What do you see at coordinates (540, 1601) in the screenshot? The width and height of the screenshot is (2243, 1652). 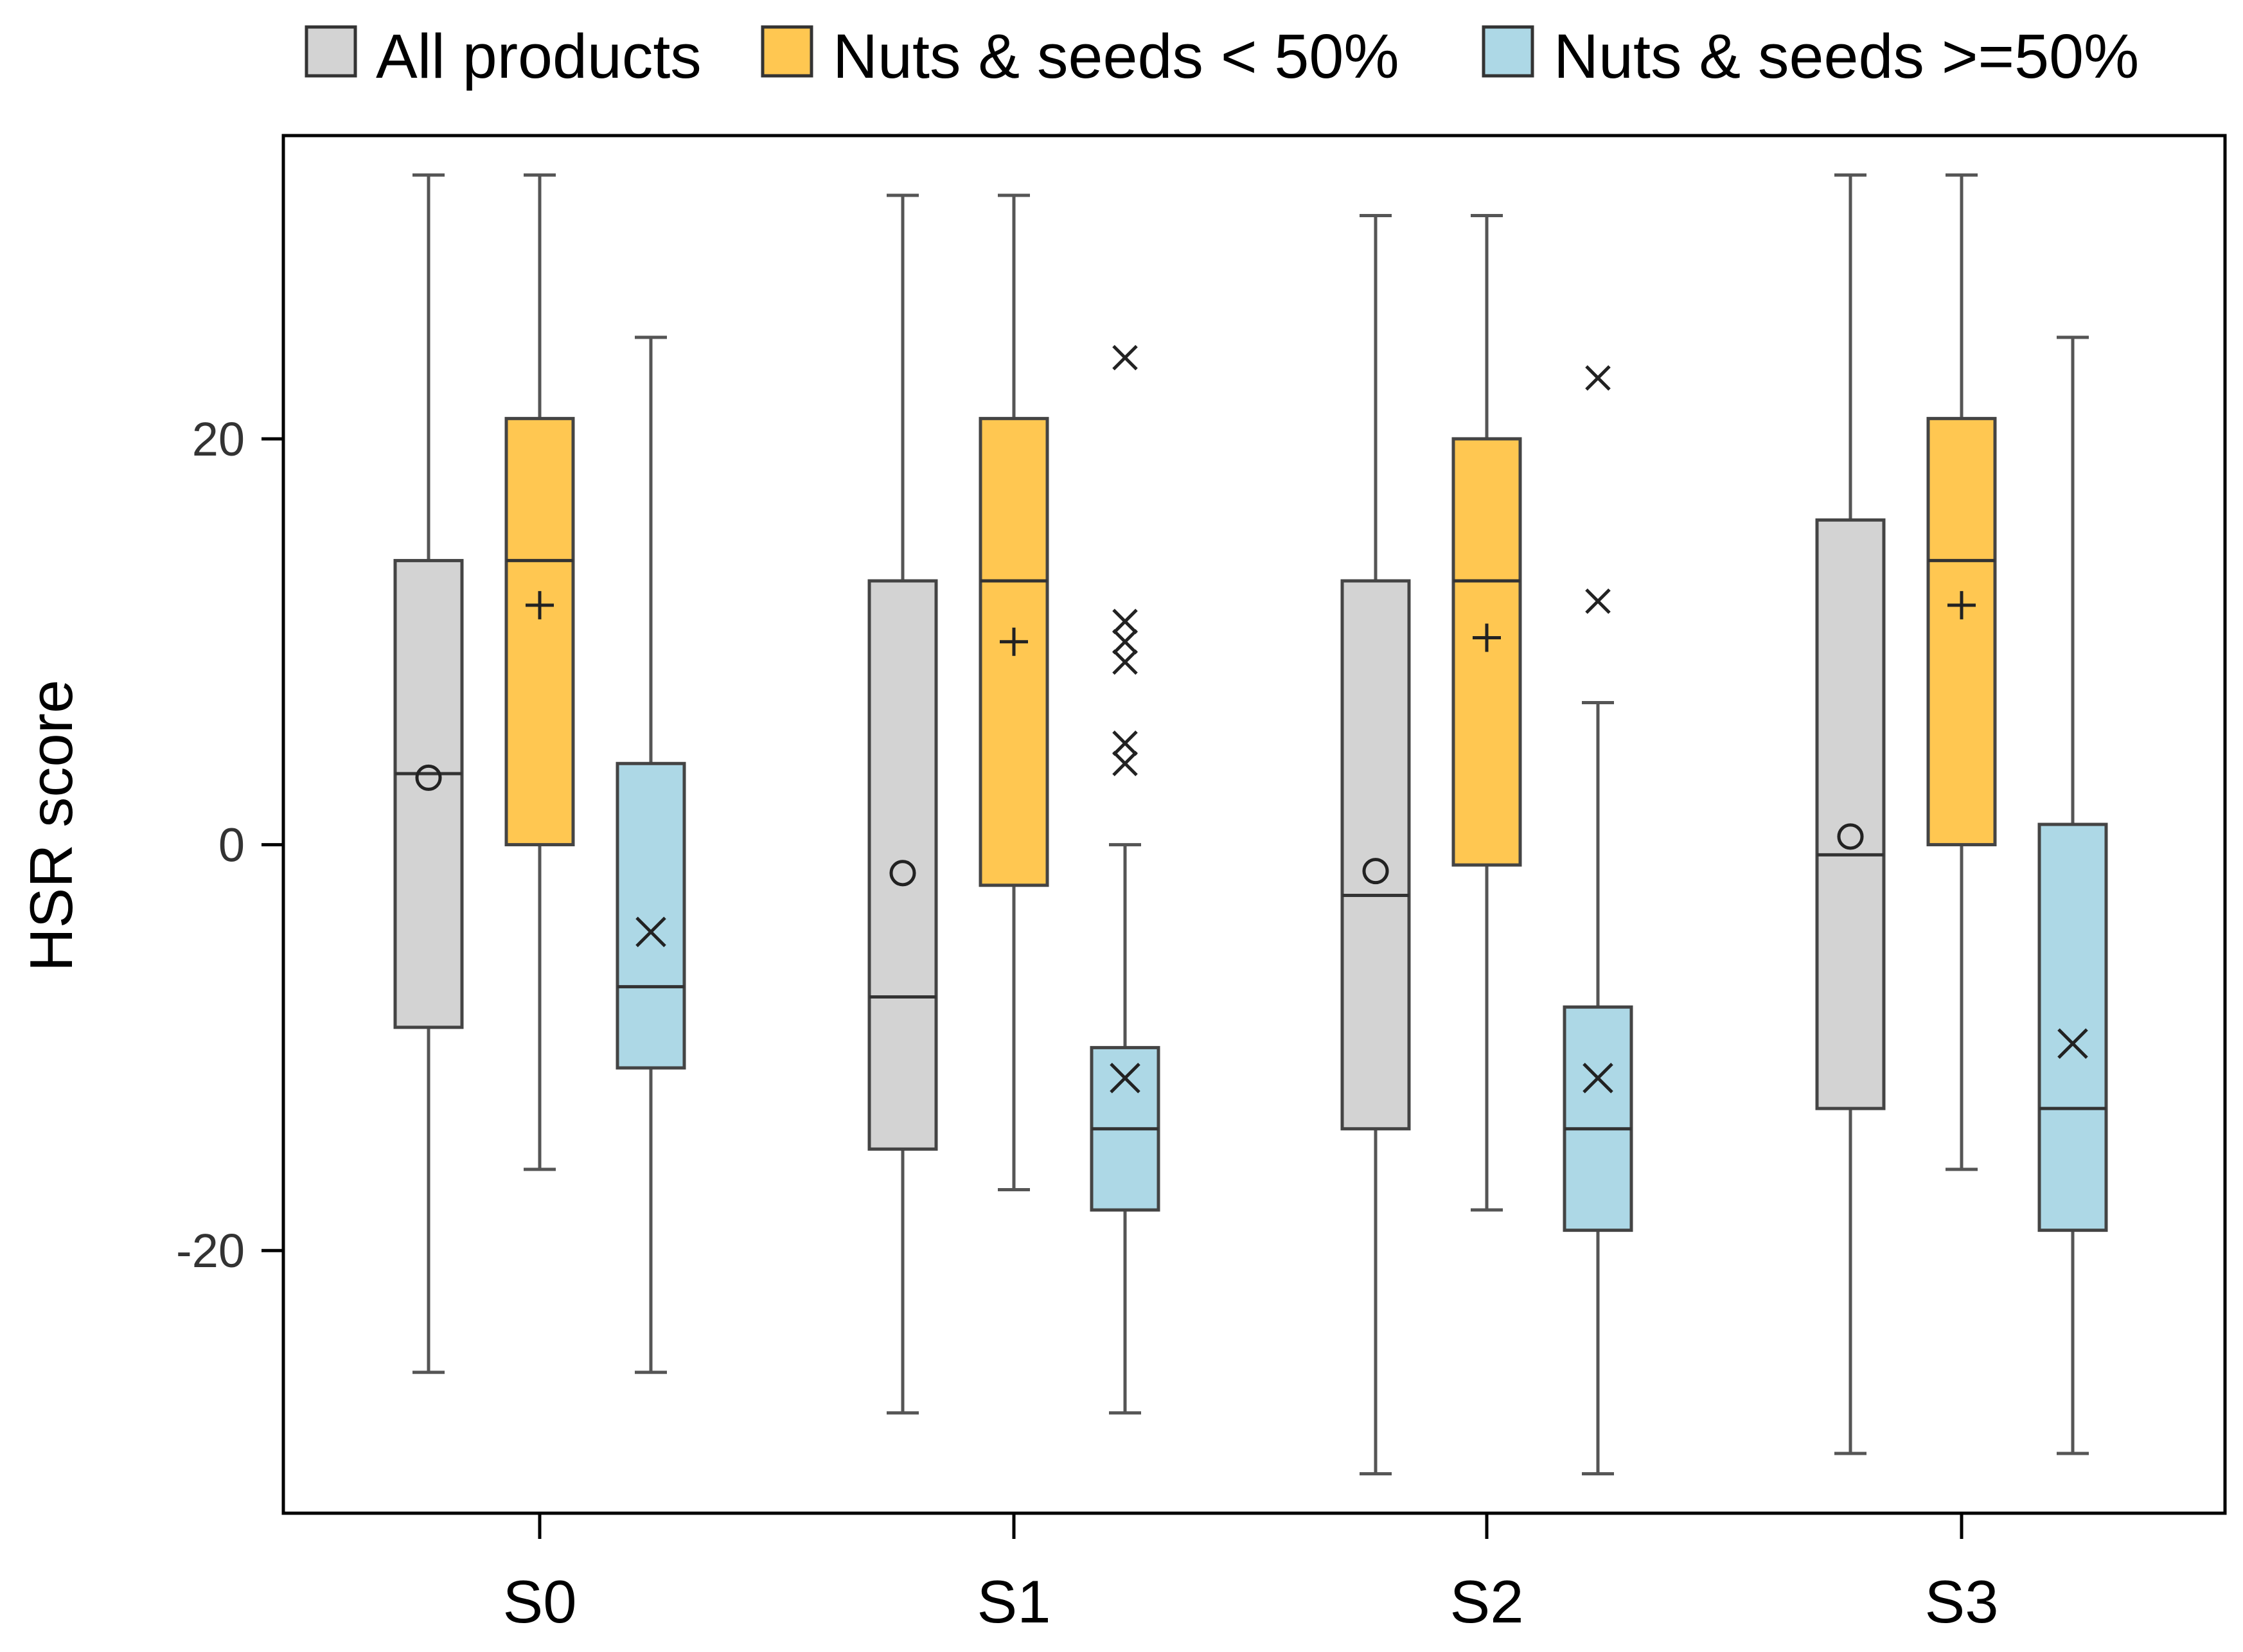 I see `x-tick-label-s0: S0` at bounding box center [540, 1601].